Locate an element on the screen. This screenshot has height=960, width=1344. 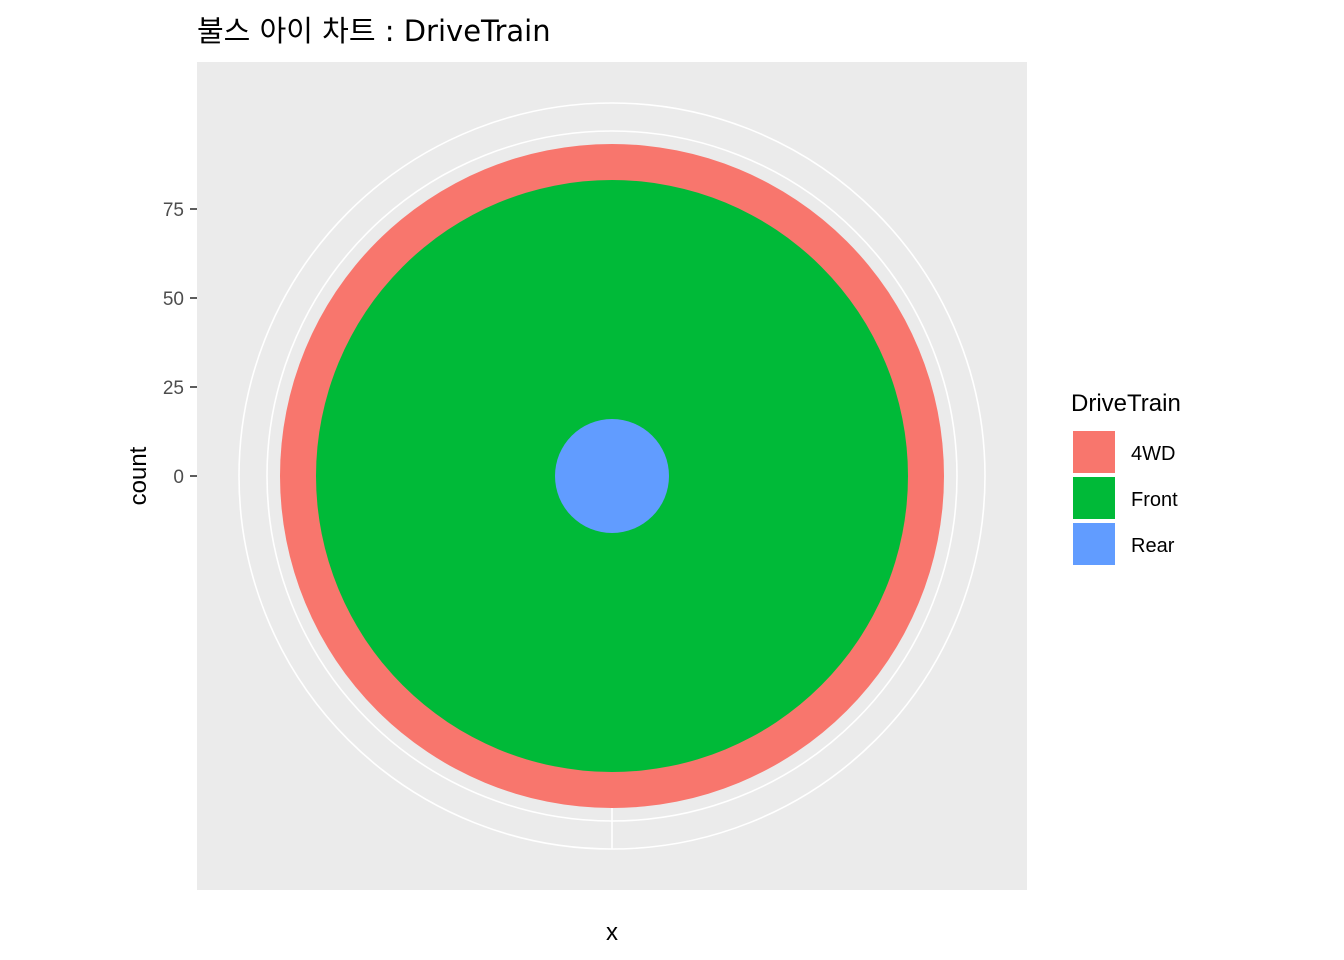
legend-key-rear is located at coordinates (1094, 544).